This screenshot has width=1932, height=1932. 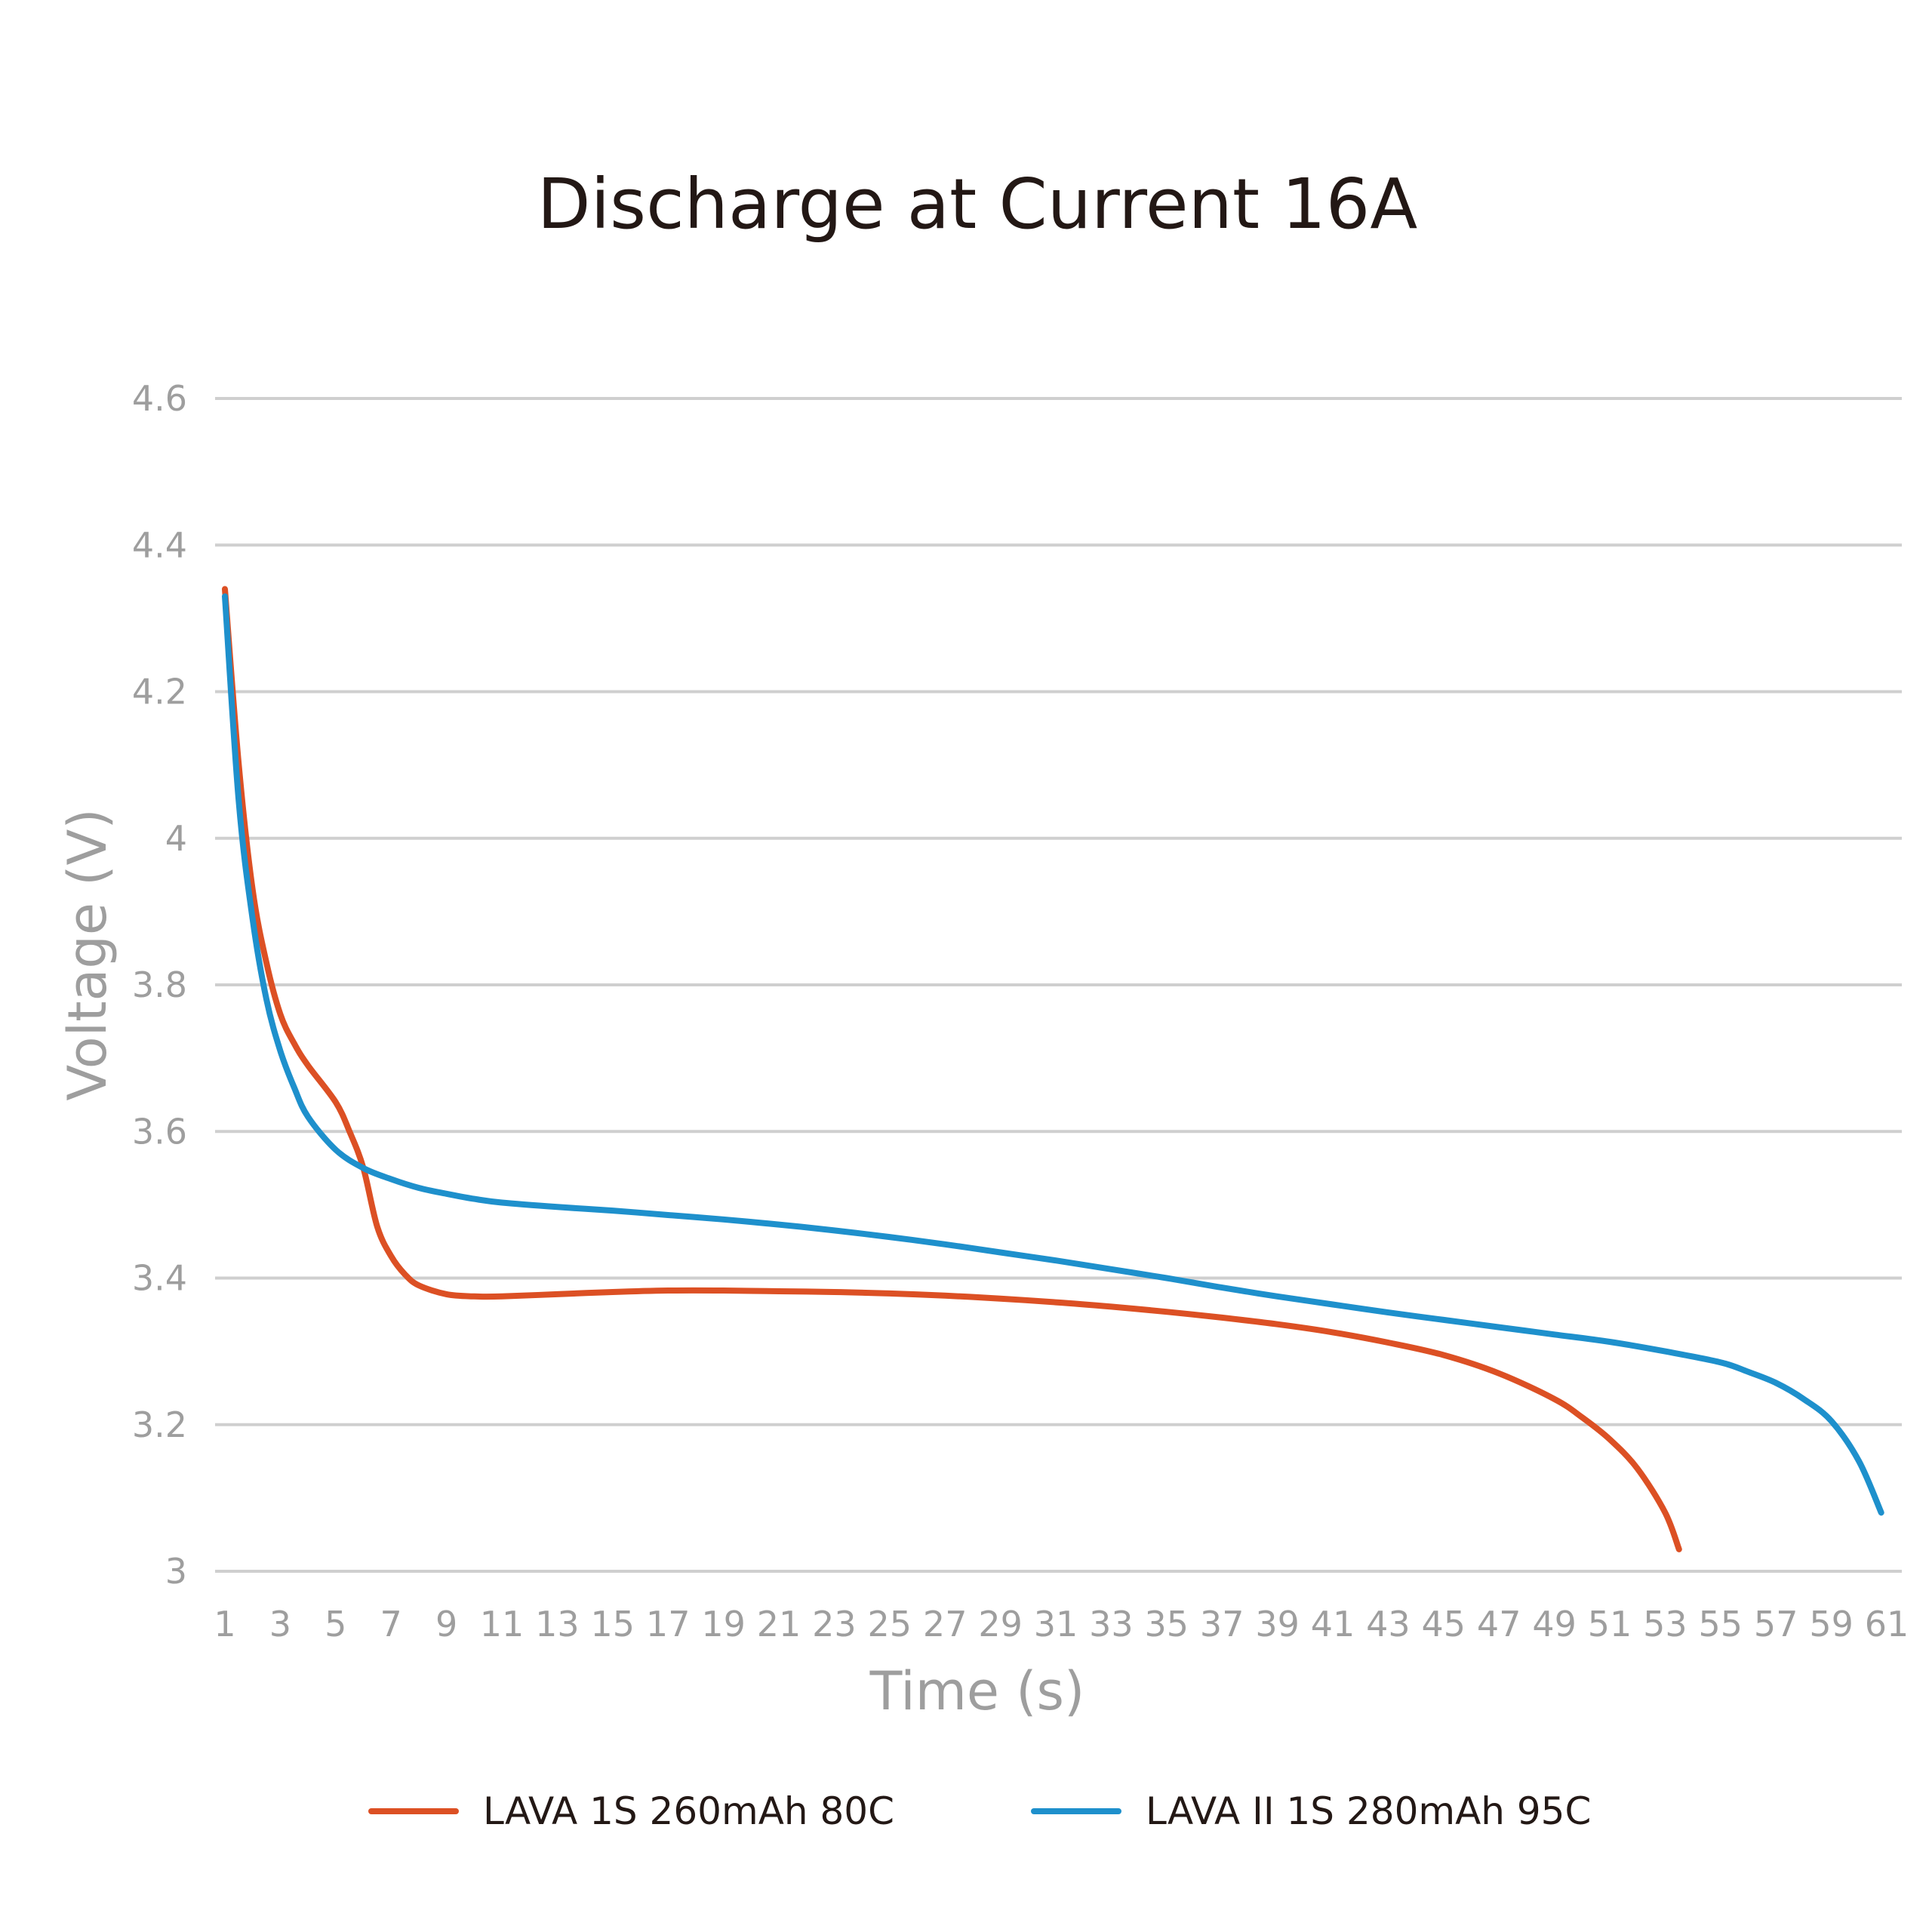 I want to click on x-tick-label: 31, so click(x=1056, y=1624).